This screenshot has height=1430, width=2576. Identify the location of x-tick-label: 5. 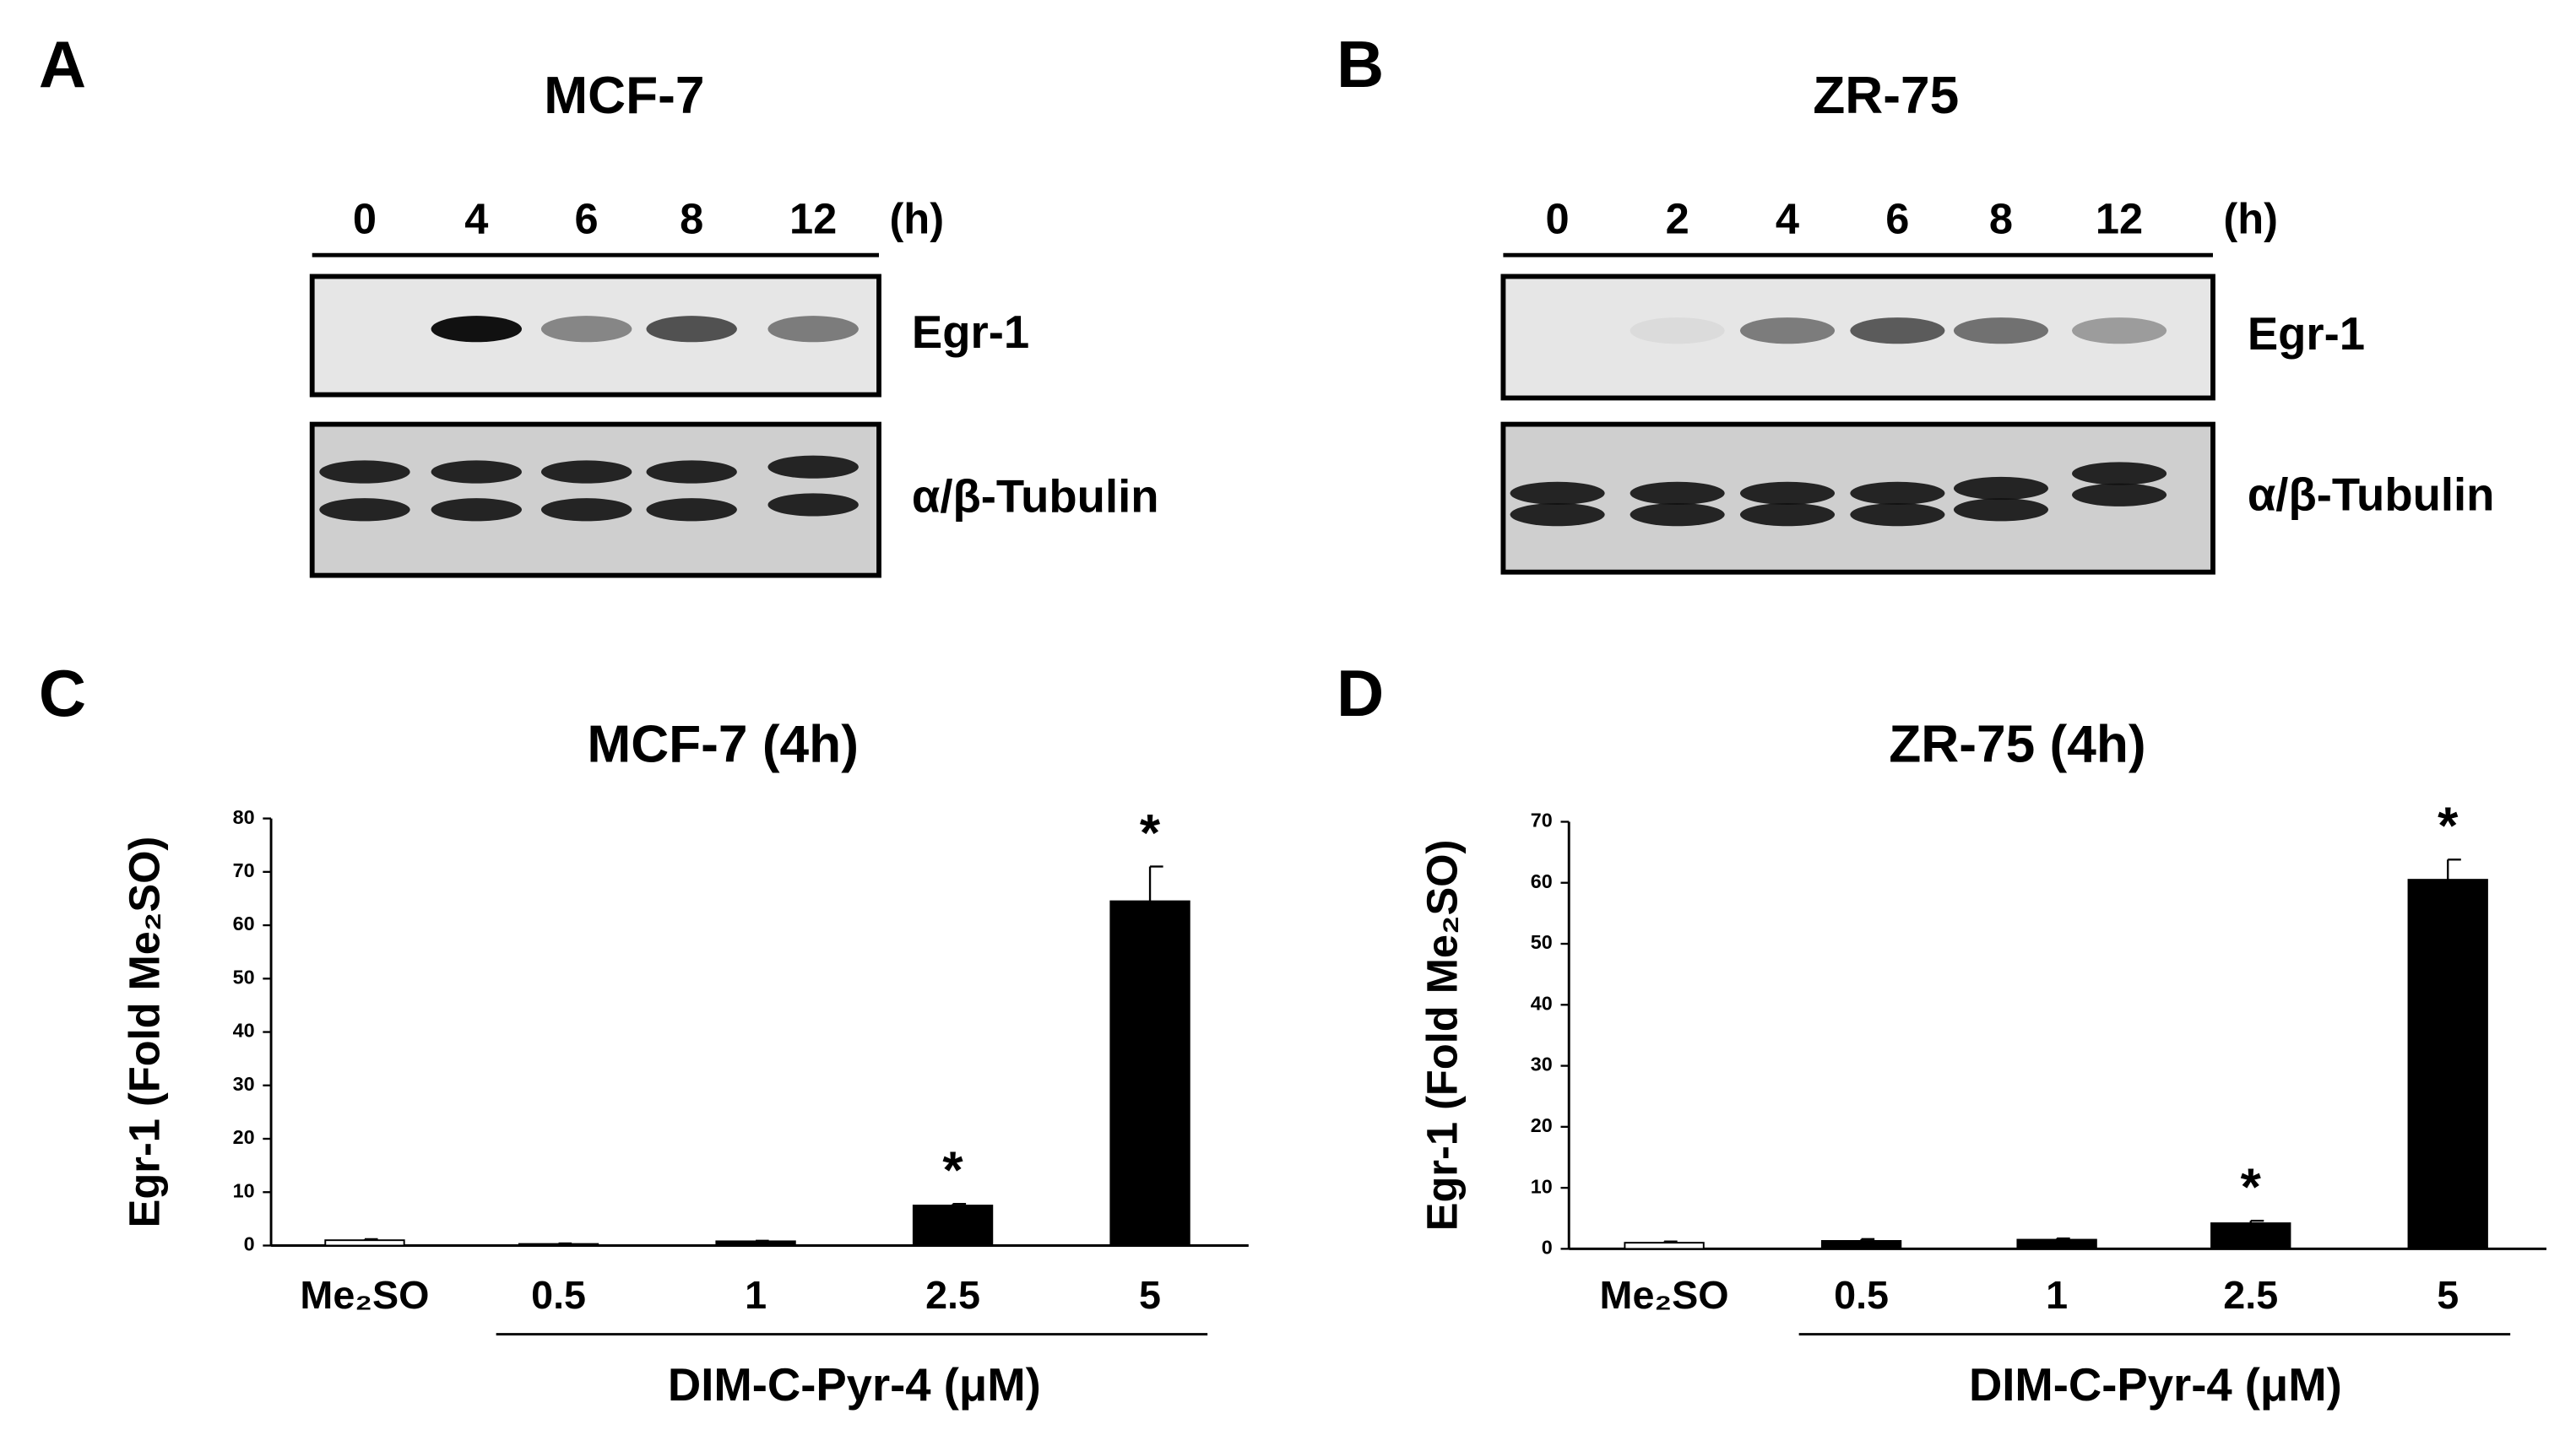
(1150, 1295).